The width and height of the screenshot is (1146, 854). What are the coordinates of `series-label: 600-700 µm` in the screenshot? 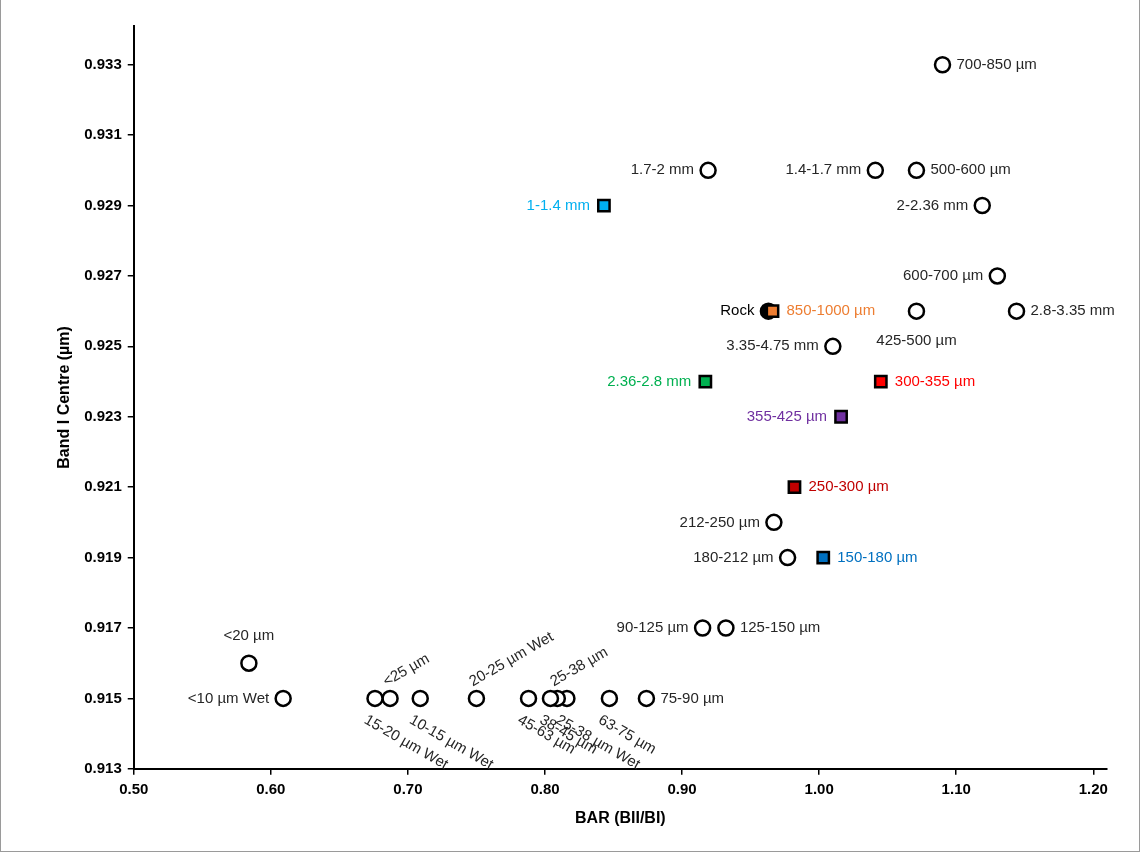 It's located at (943, 275).